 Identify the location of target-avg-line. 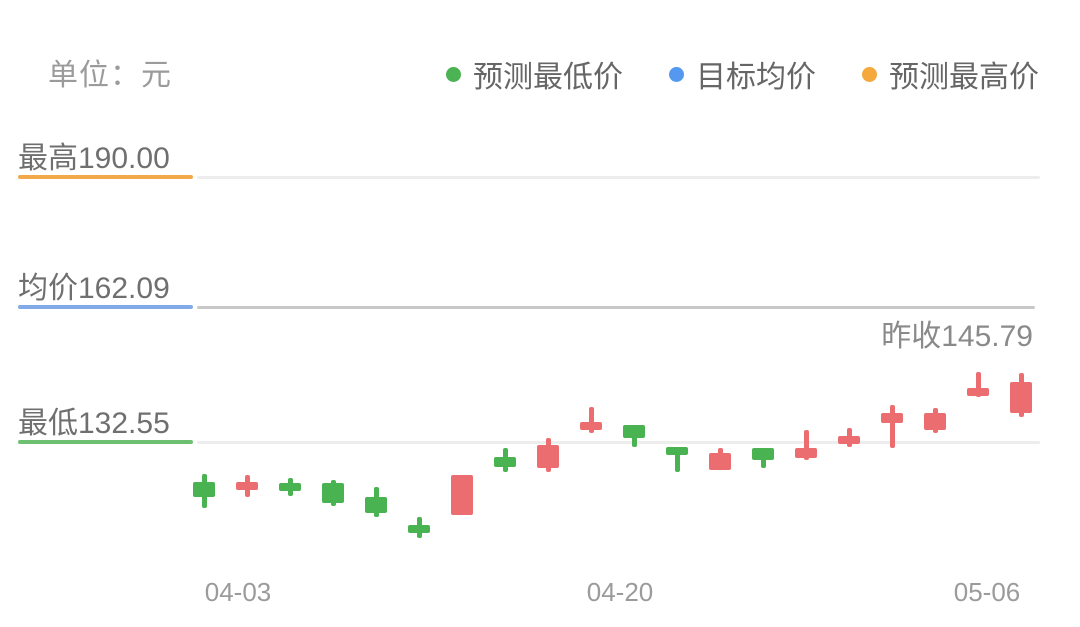
(105, 307).